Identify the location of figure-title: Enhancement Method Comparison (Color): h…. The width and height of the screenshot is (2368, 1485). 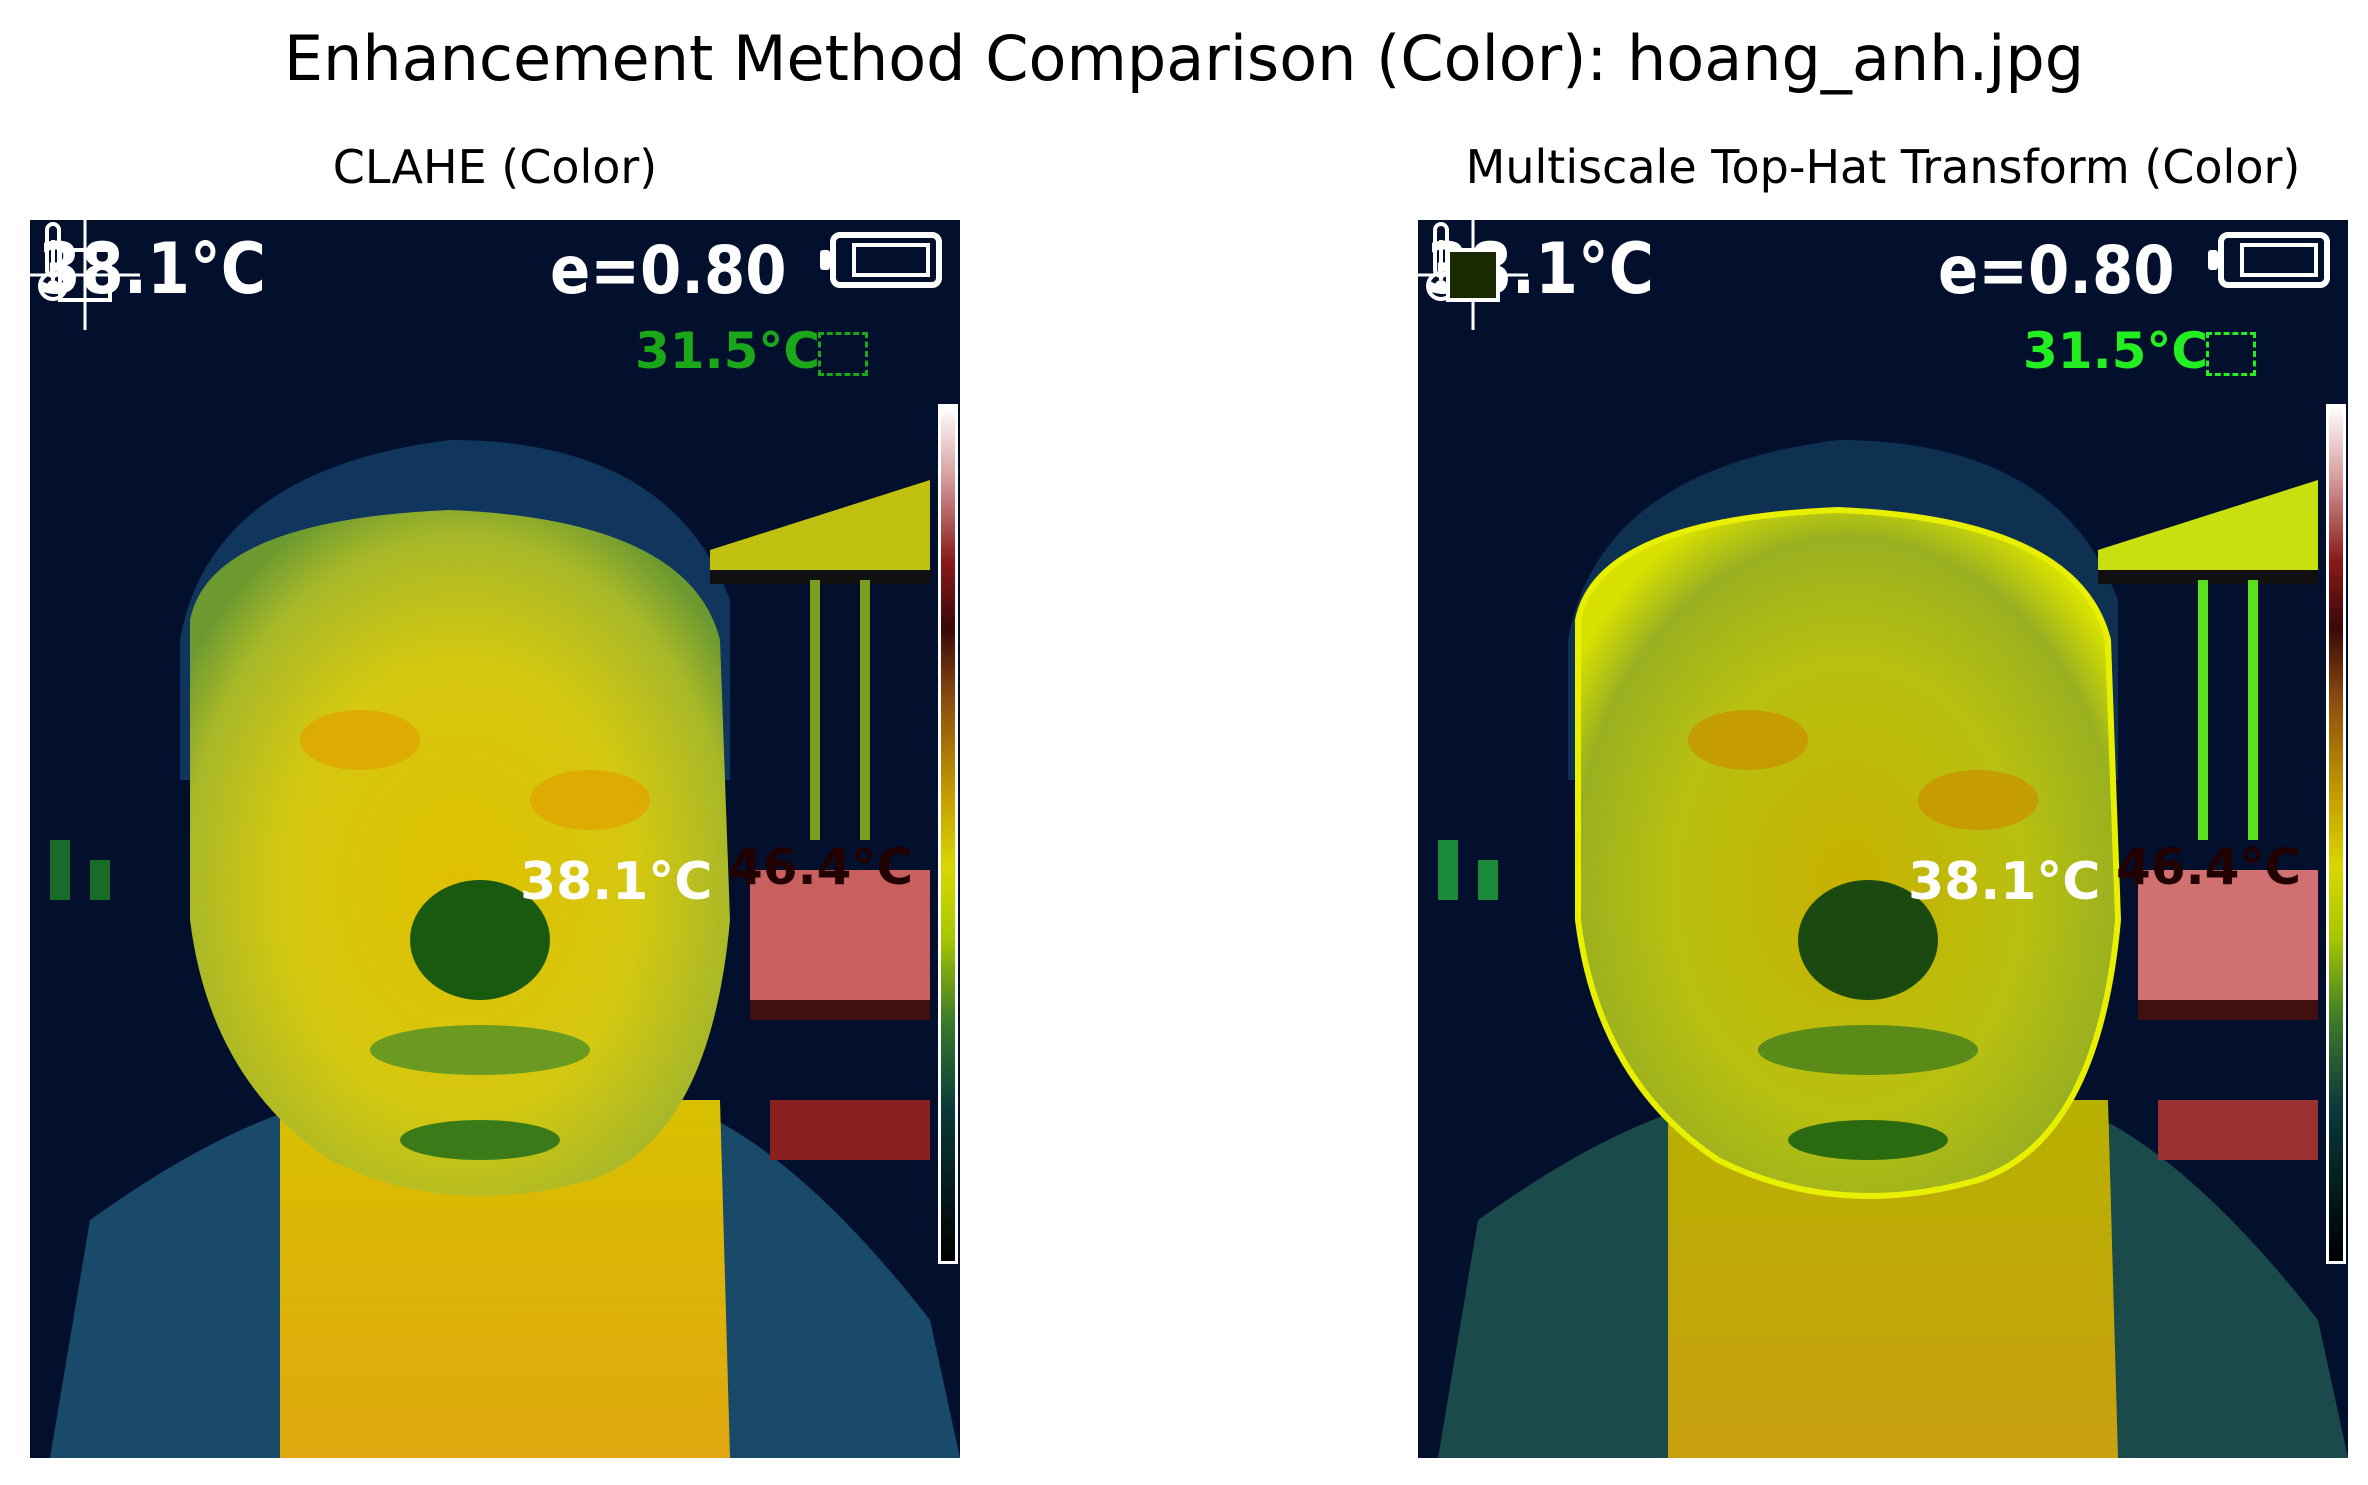
(1184, 58).